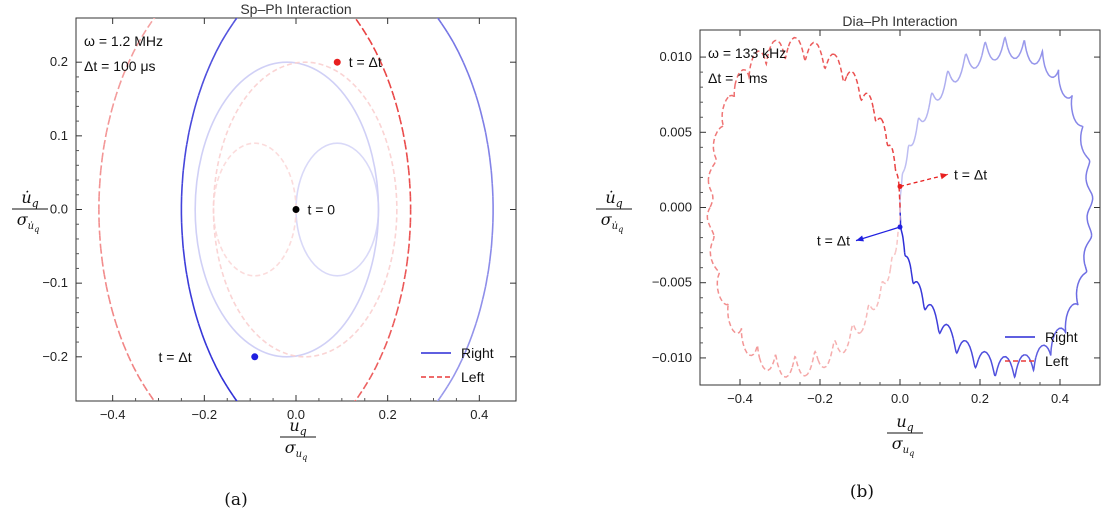 Image resolution: width=1117 pixels, height=525 pixels. I want to click on y-tick-label: −0.2, so click(55, 356).